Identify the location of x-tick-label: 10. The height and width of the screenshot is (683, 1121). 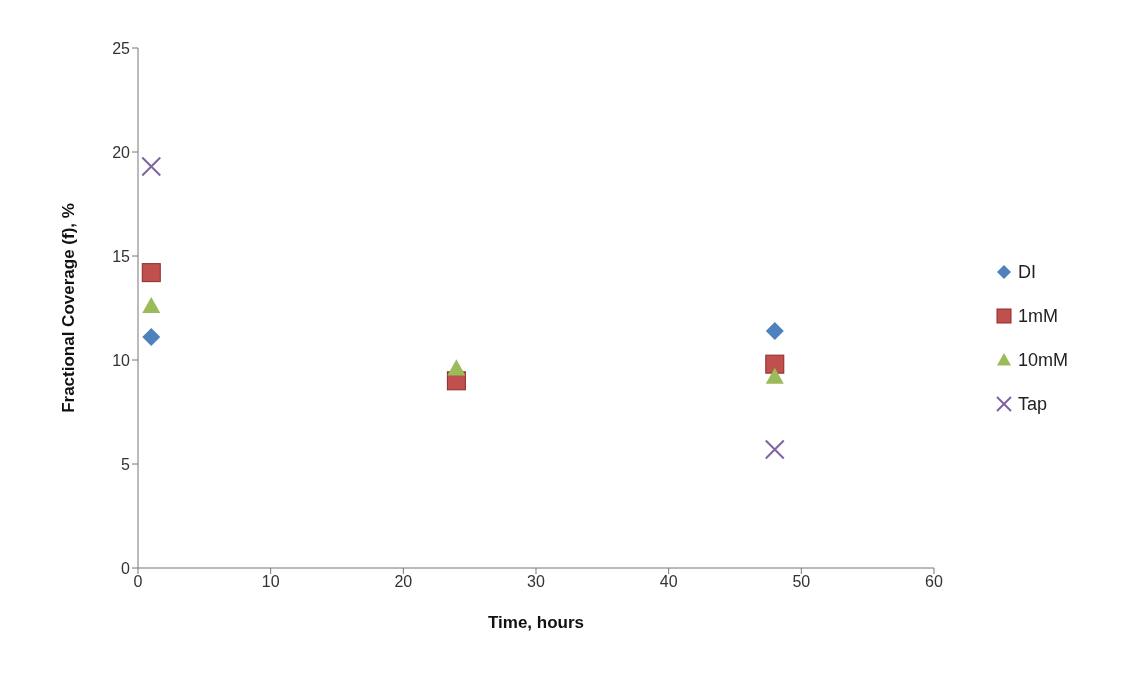
(270, 582).